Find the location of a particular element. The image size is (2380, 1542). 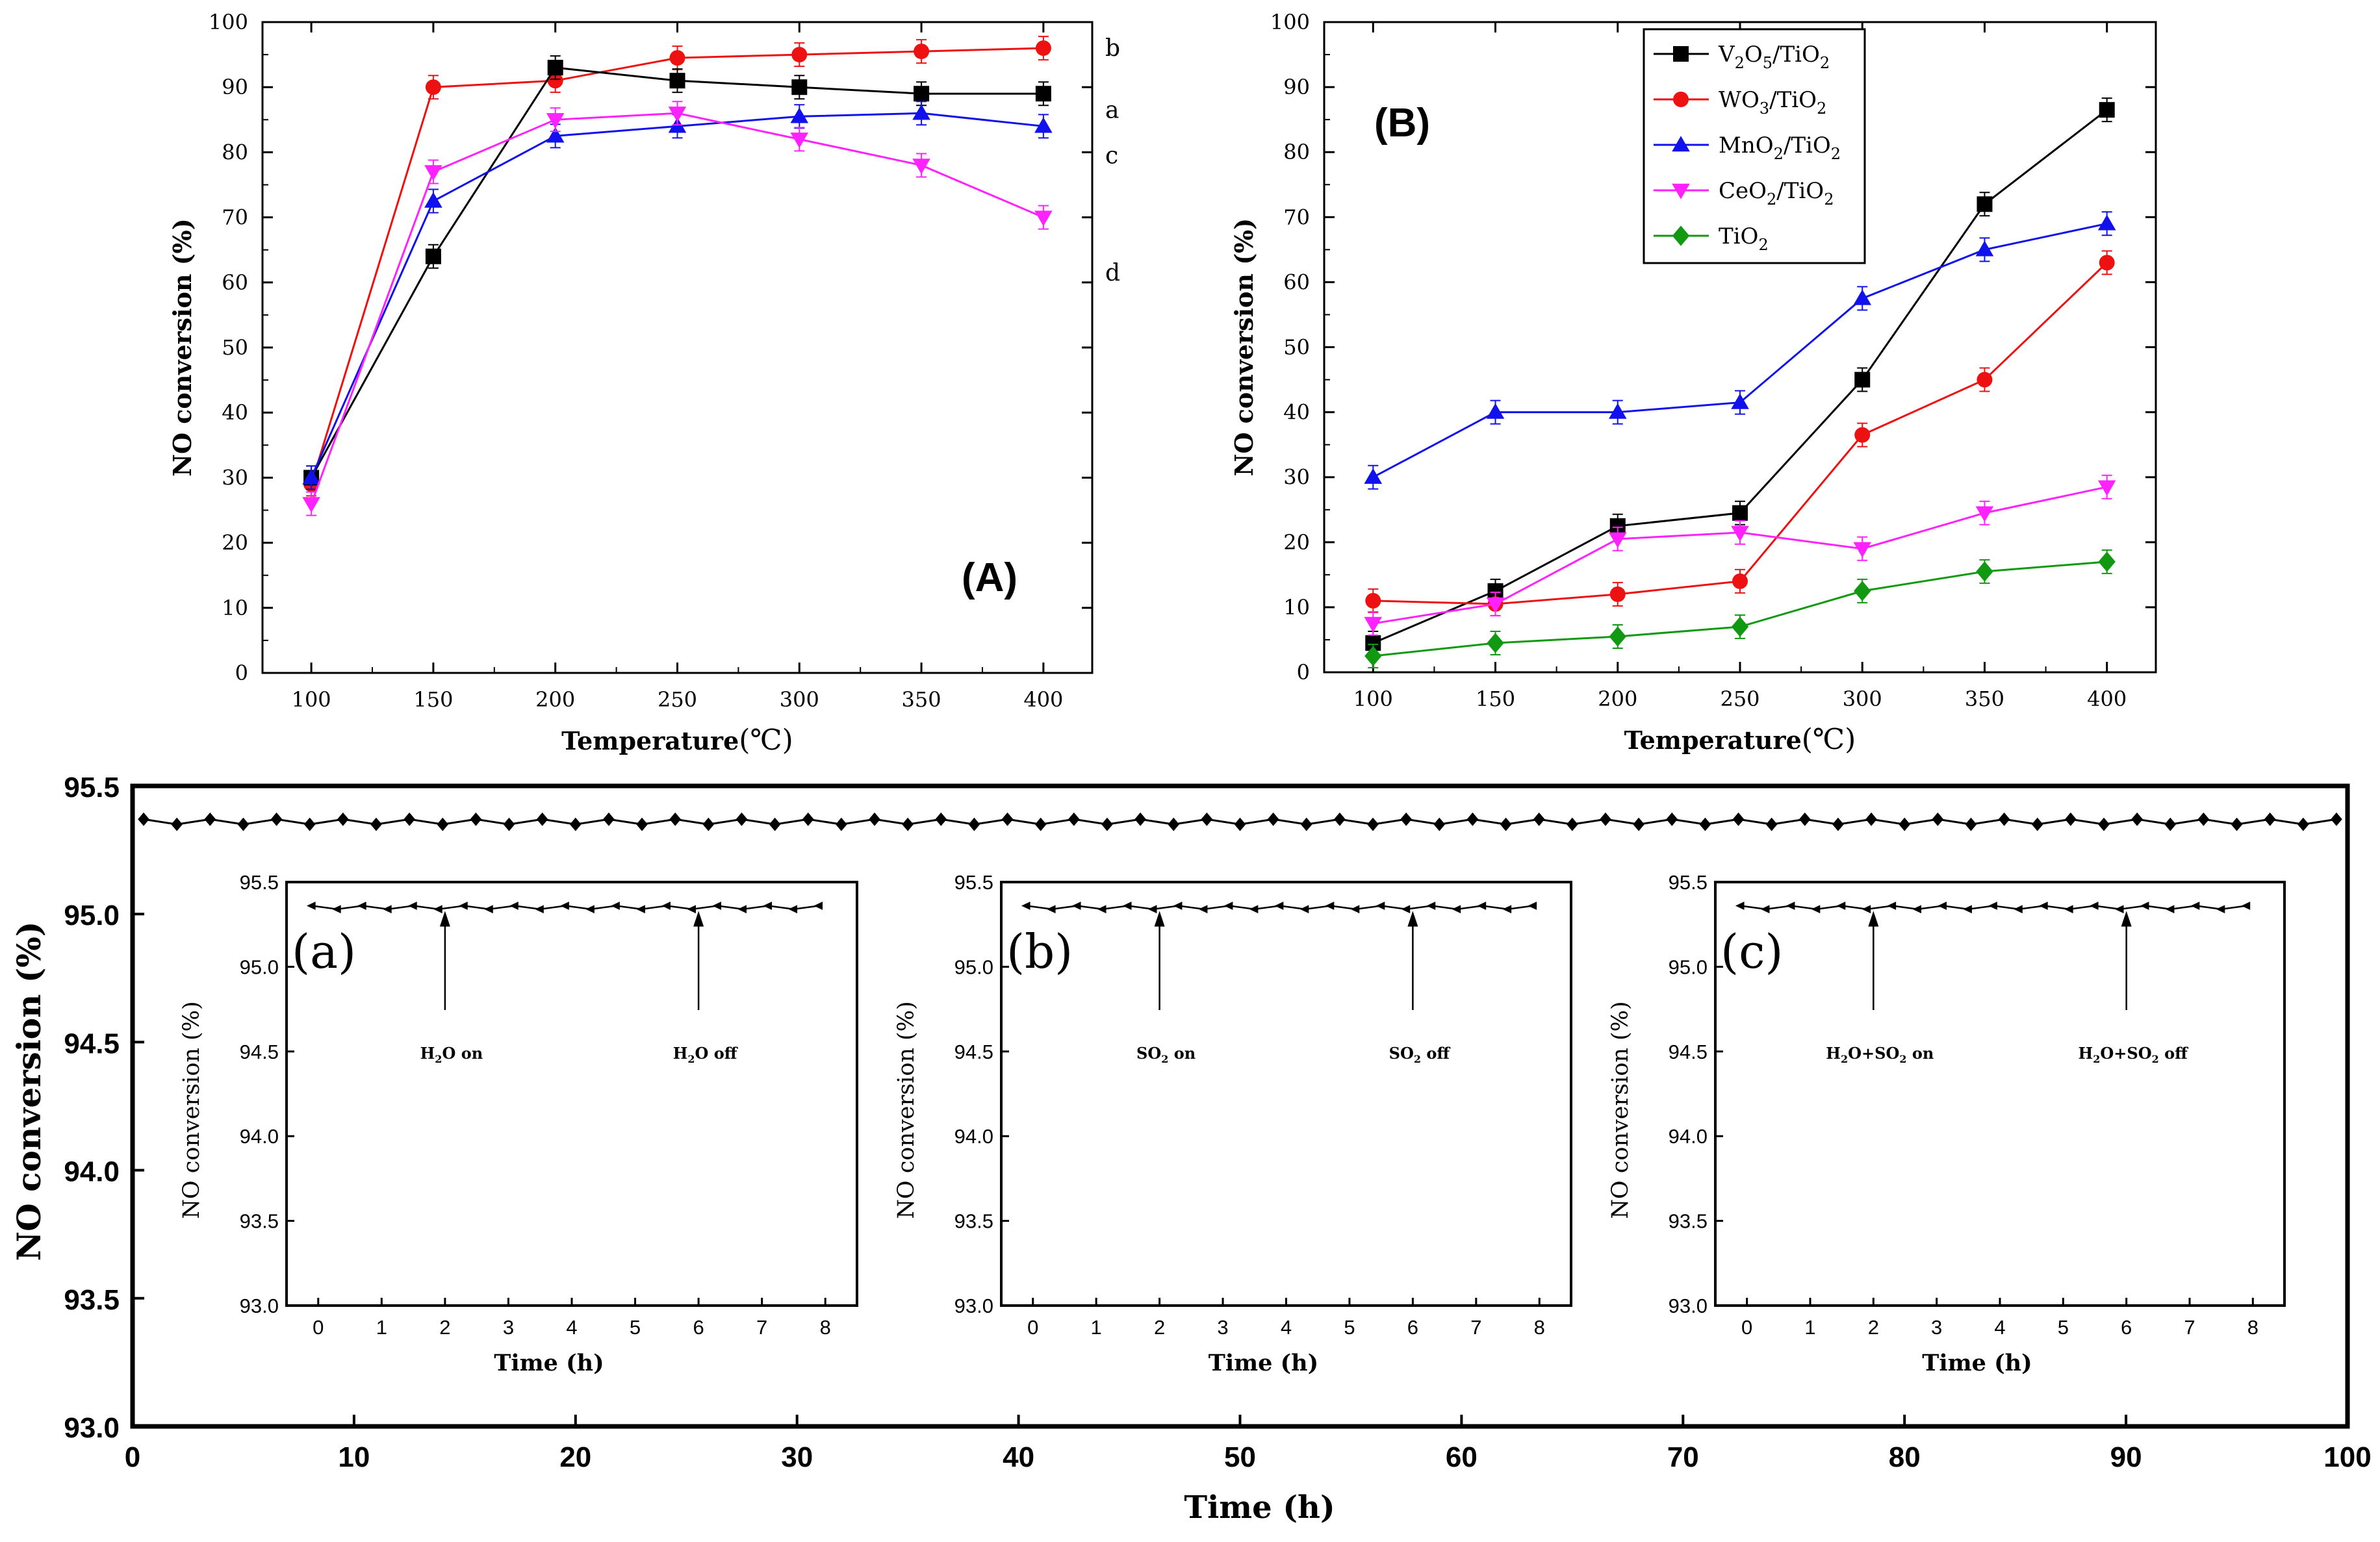

series-mno2-tio2 is located at coordinates (1740, 351).